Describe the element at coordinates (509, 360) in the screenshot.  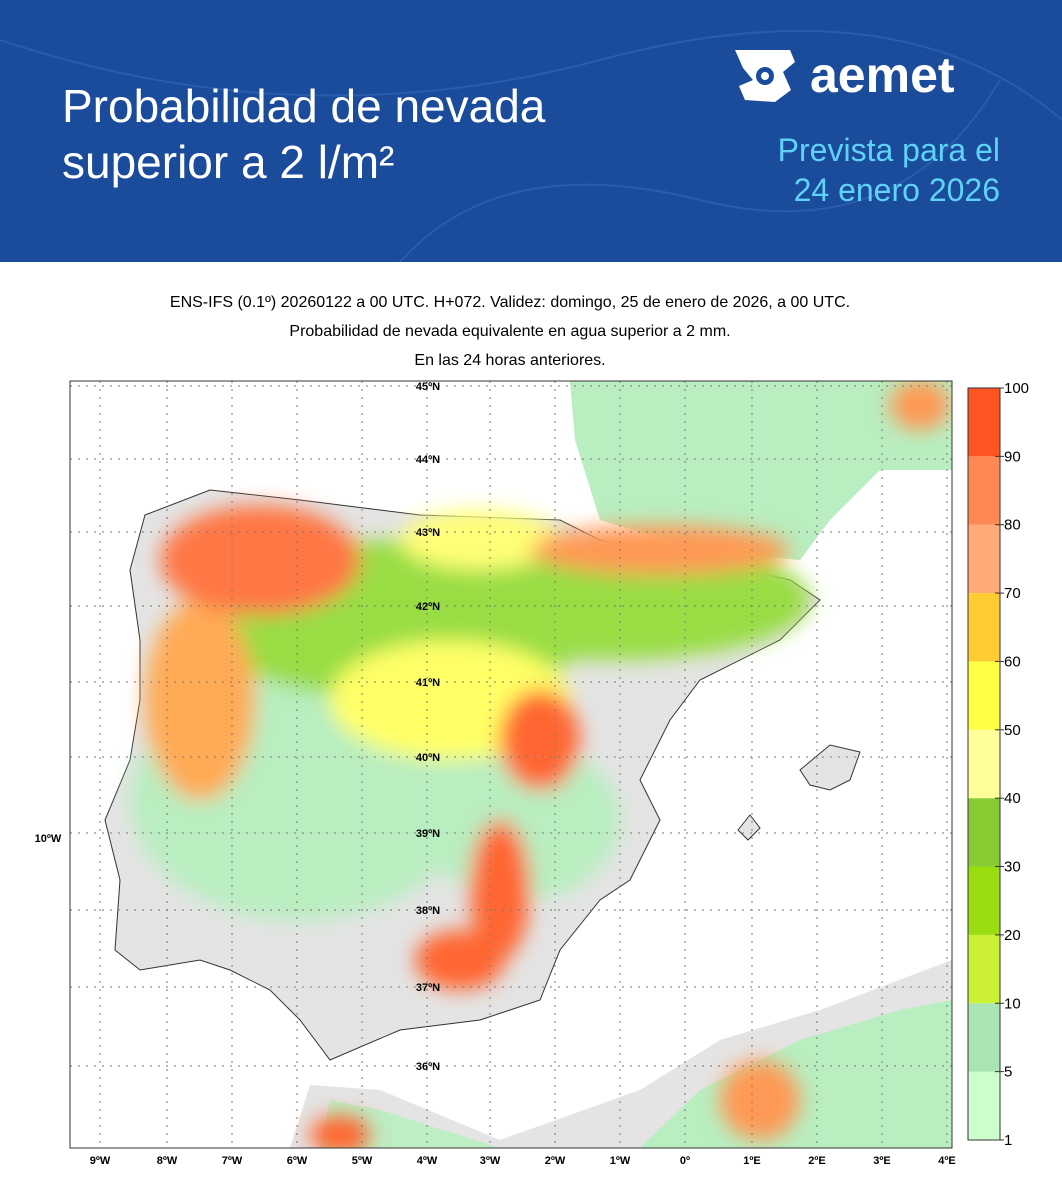
I see `caption: En las 24 horas anteriores.` at that location.